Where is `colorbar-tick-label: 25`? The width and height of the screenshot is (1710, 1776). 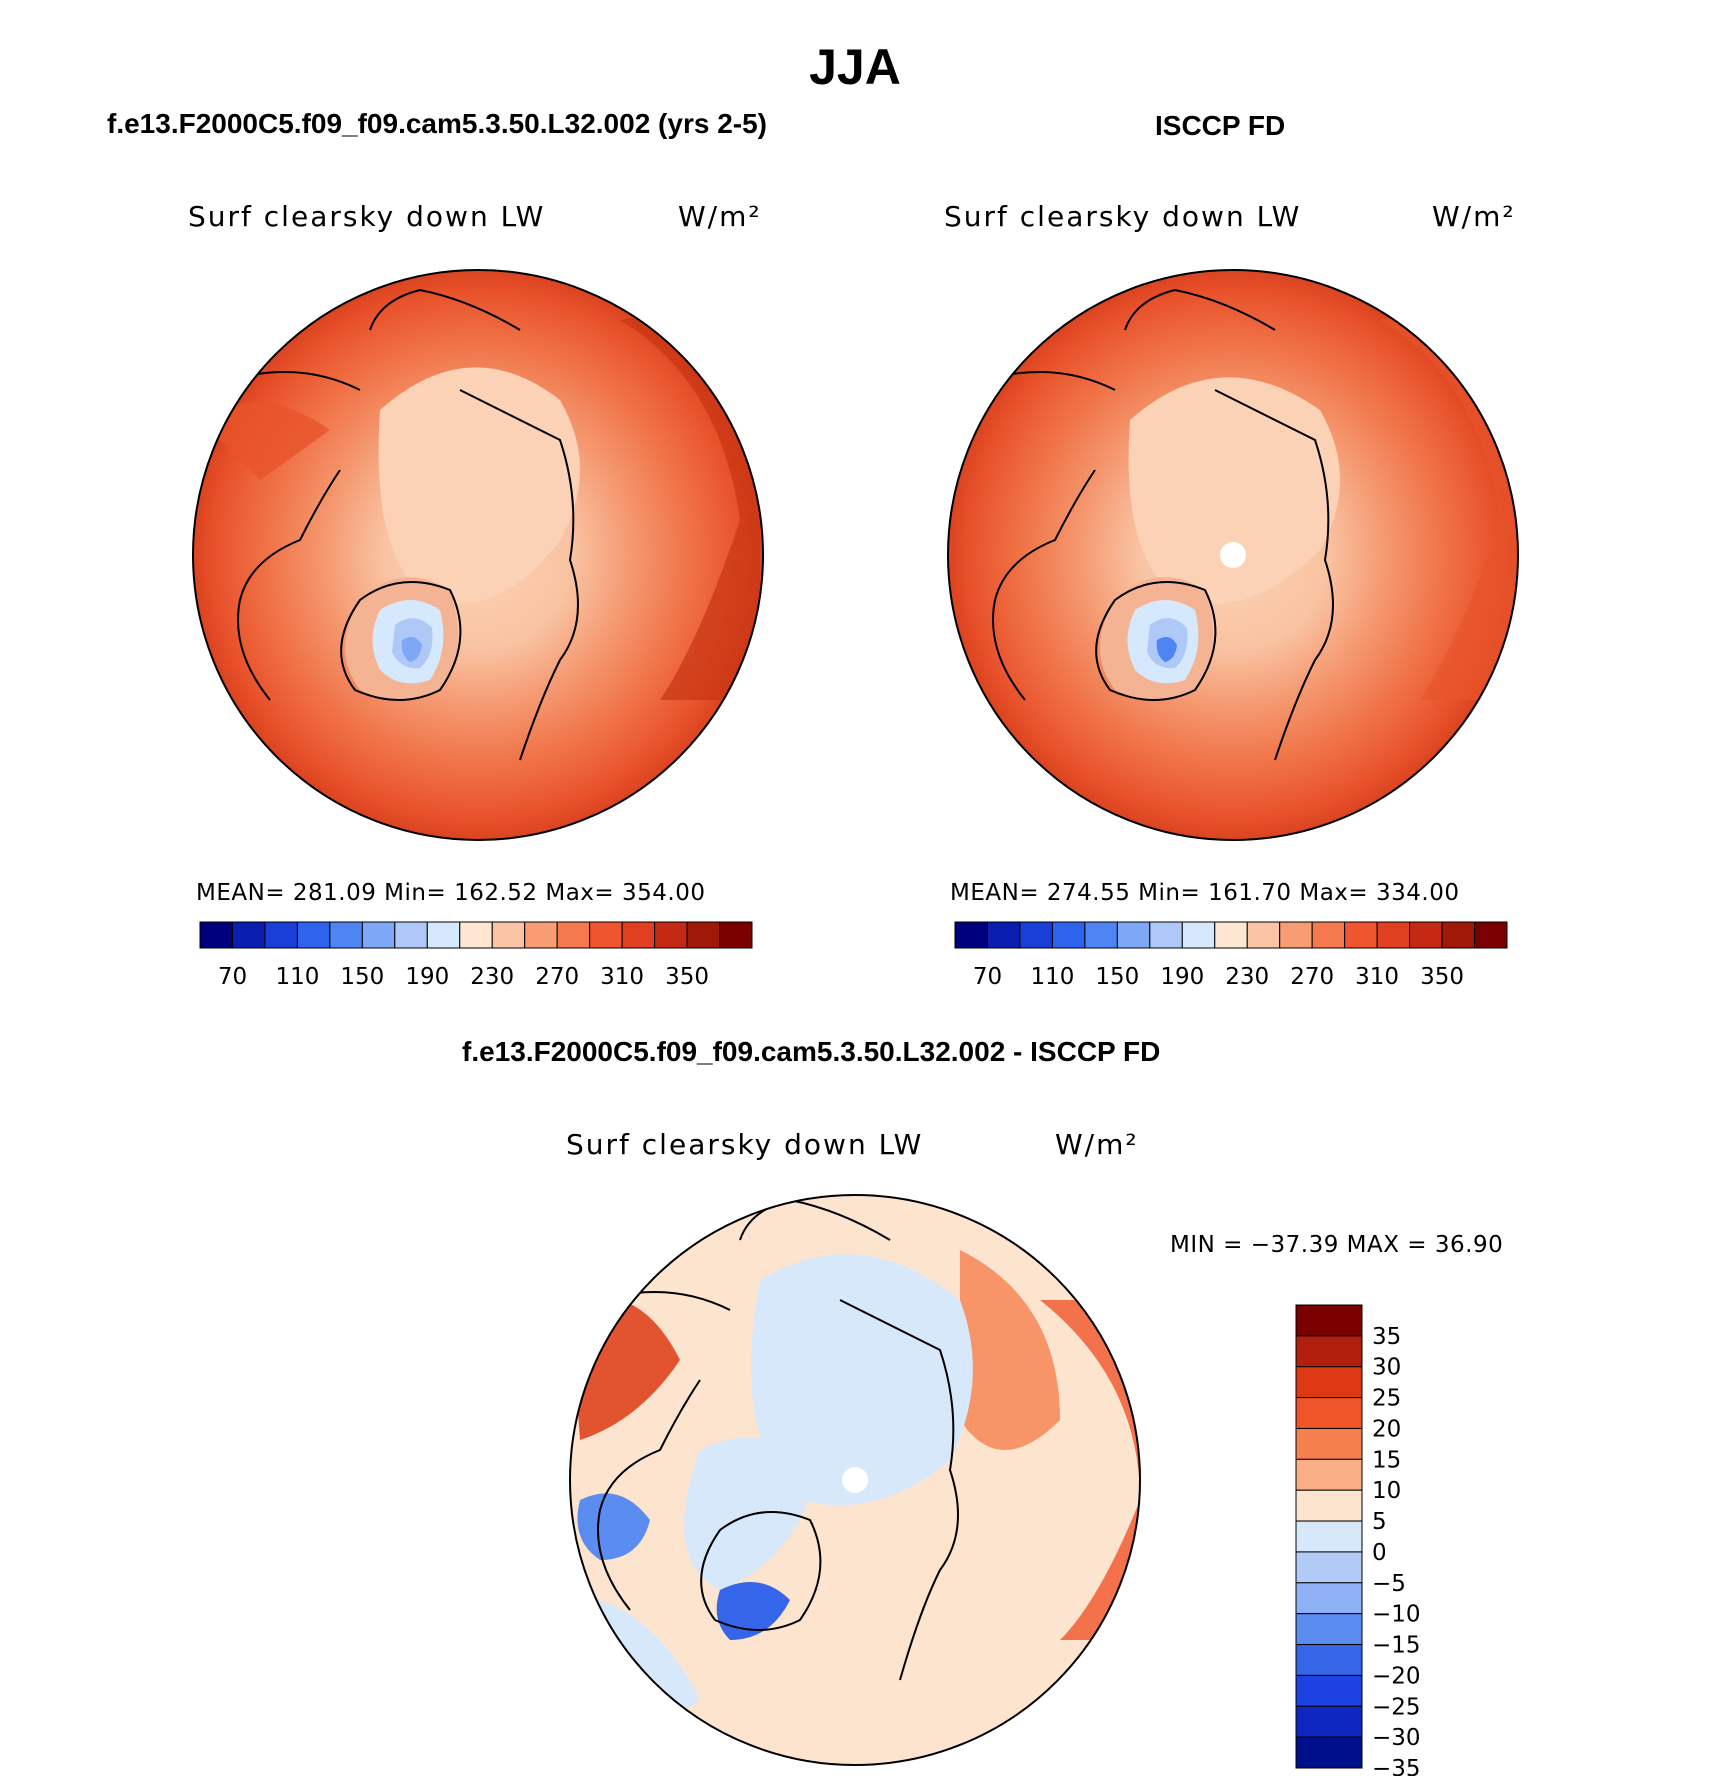 colorbar-tick-label: 25 is located at coordinates (1386, 1399).